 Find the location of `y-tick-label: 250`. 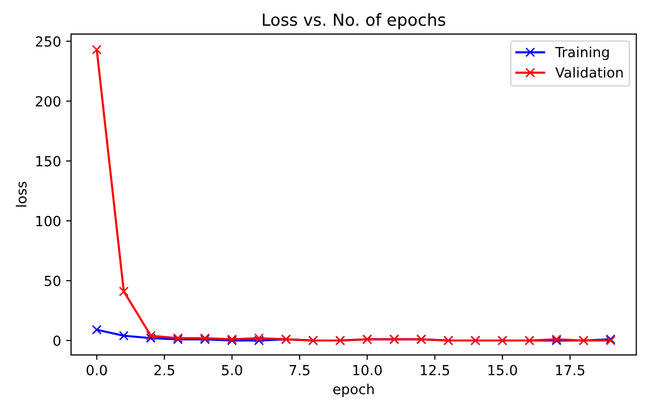

y-tick-label: 250 is located at coordinates (48, 41).